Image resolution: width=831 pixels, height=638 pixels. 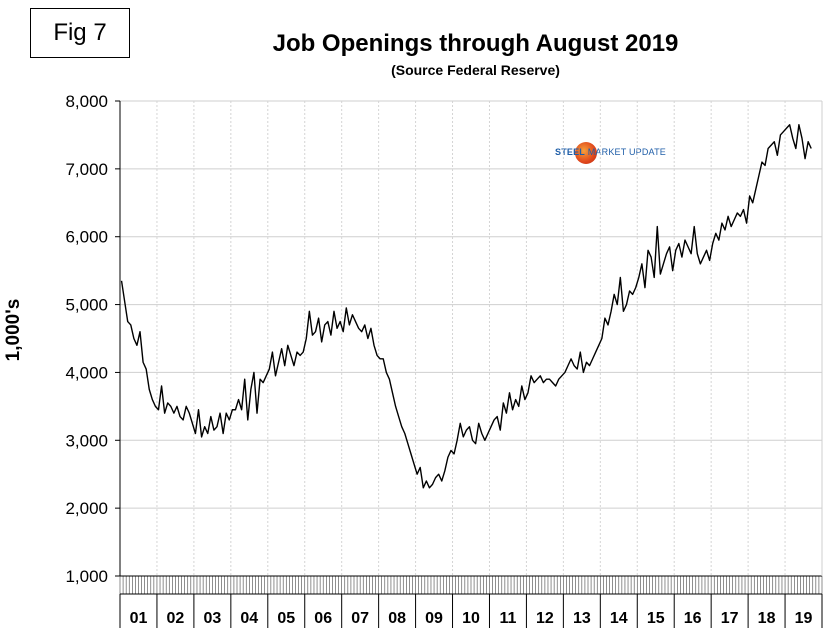 What do you see at coordinates (286, 618) in the screenshot?
I see `year-label: 05` at bounding box center [286, 618].